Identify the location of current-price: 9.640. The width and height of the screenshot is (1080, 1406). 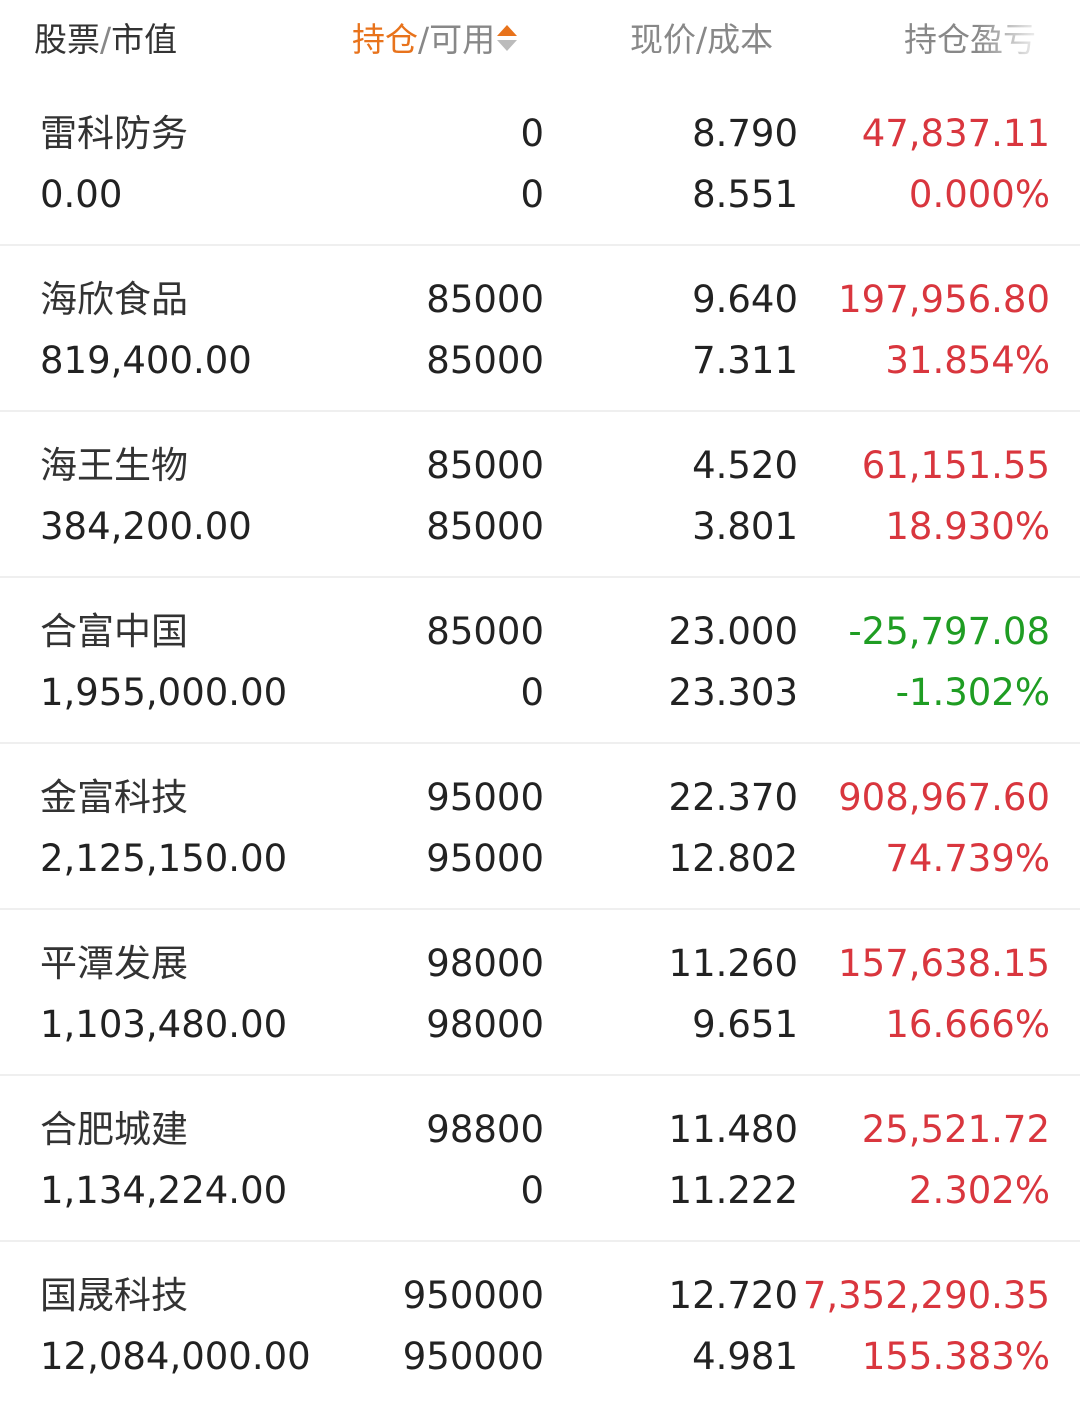
(745, 299).